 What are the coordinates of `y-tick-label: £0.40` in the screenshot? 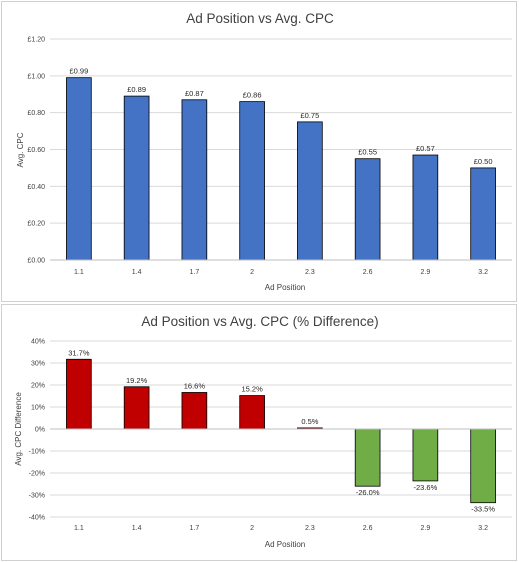 It's located at (36, 187).